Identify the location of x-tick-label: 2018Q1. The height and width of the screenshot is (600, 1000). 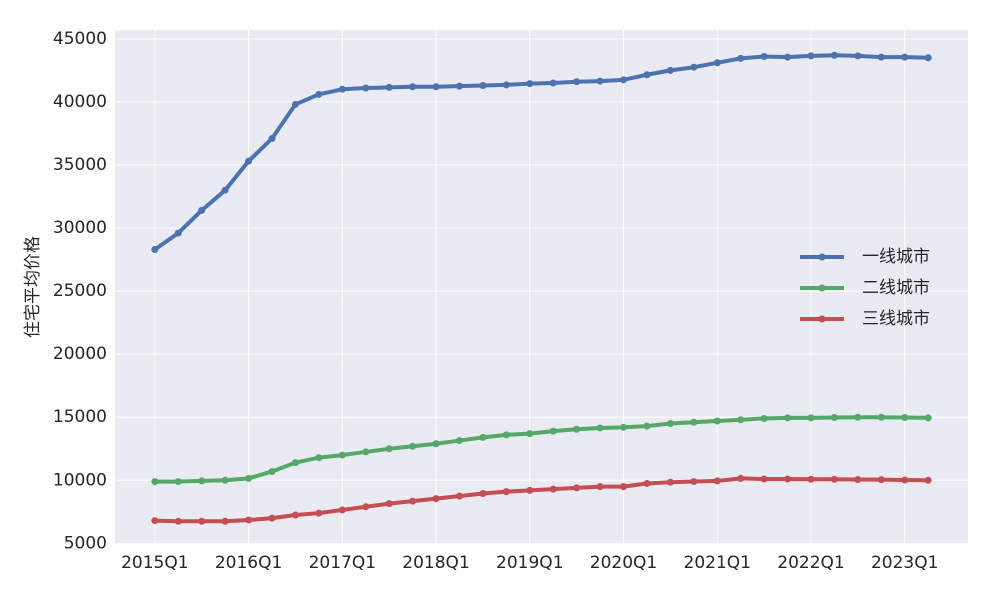
(435, 563).